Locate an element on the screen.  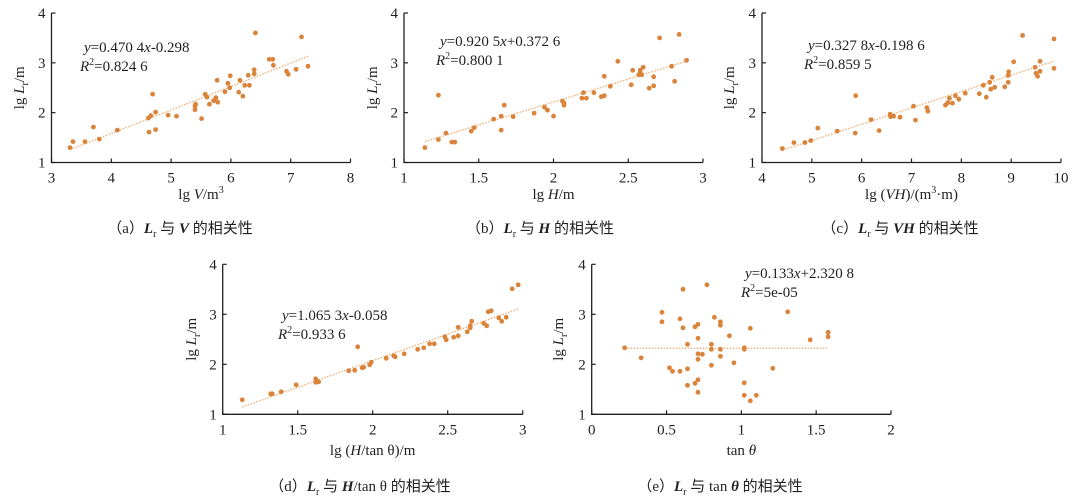
x-tick-label: 5 is located at coordinates (171, 179).